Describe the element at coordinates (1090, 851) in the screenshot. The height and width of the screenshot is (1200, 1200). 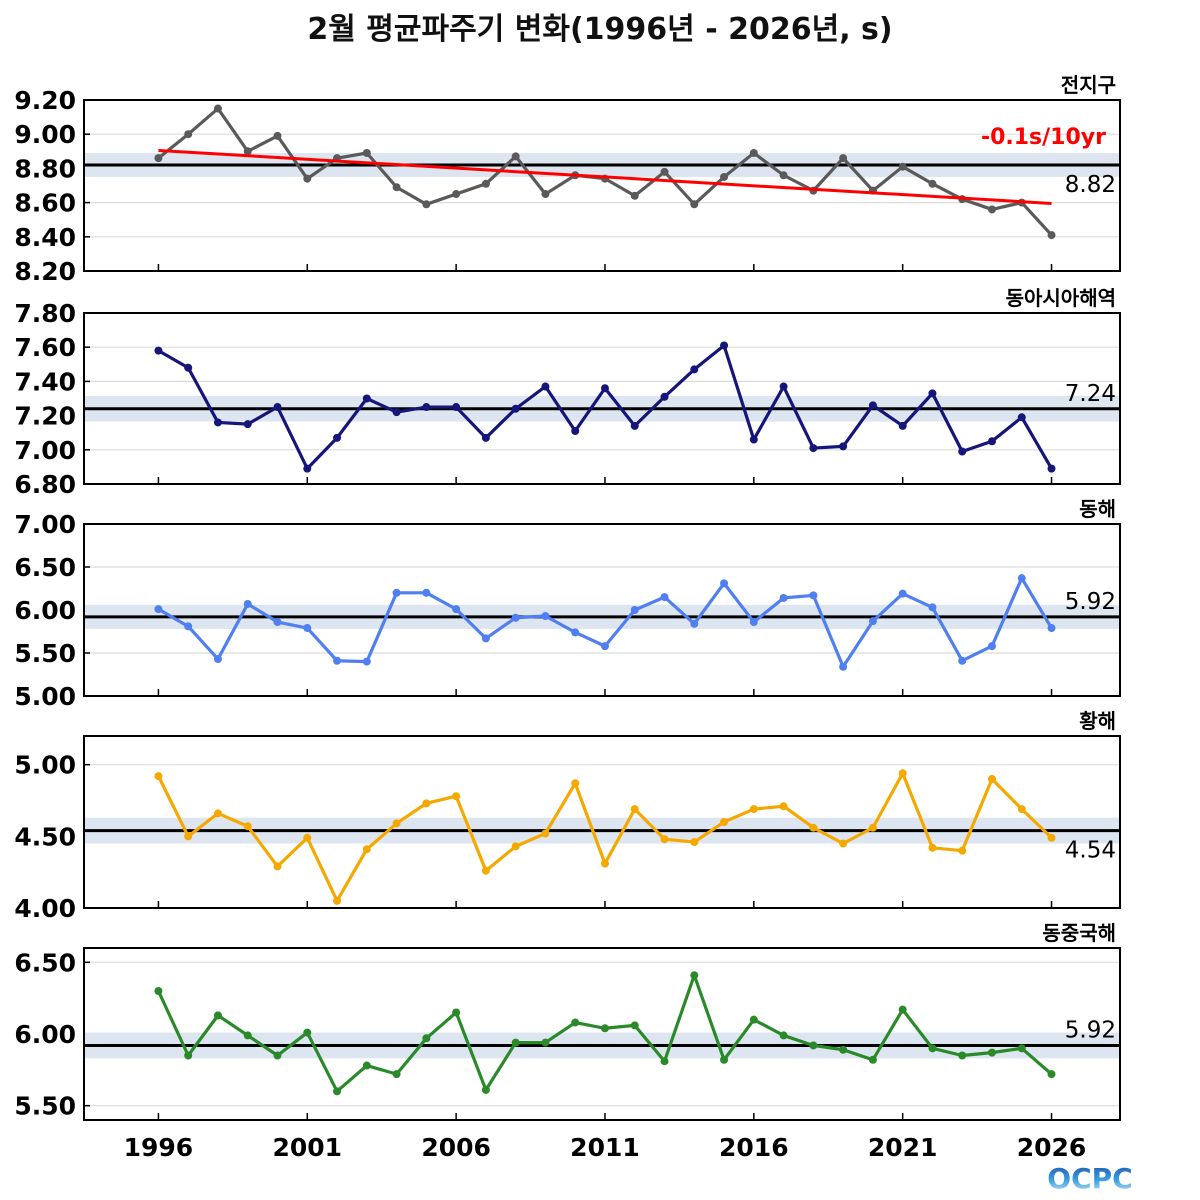
I see `mean-label: 4.54` at that location.